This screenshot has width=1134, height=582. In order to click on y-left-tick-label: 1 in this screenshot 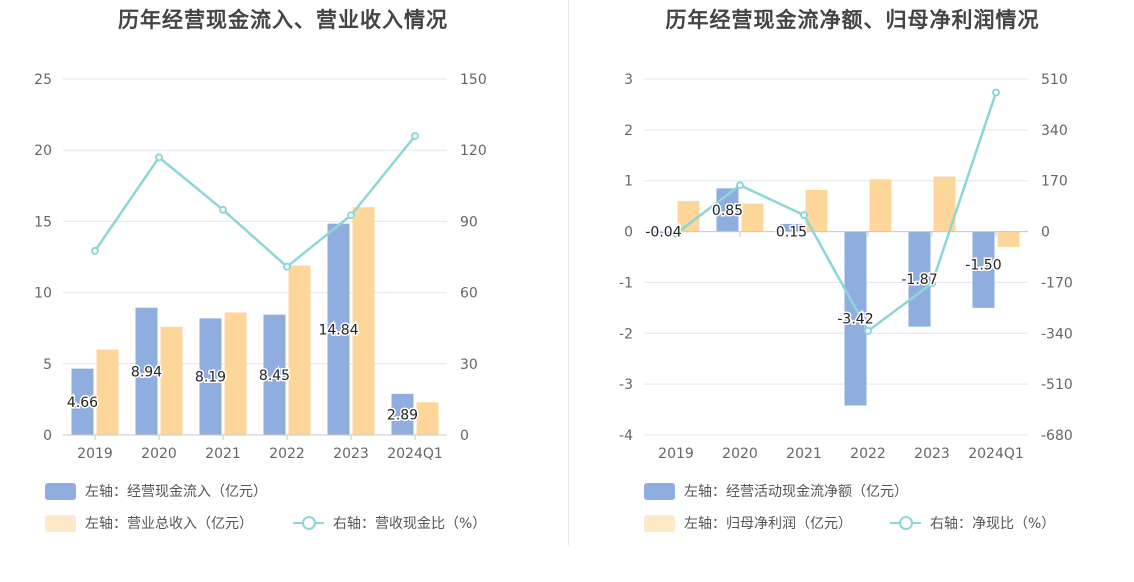, I will do `click(628, 182)`.